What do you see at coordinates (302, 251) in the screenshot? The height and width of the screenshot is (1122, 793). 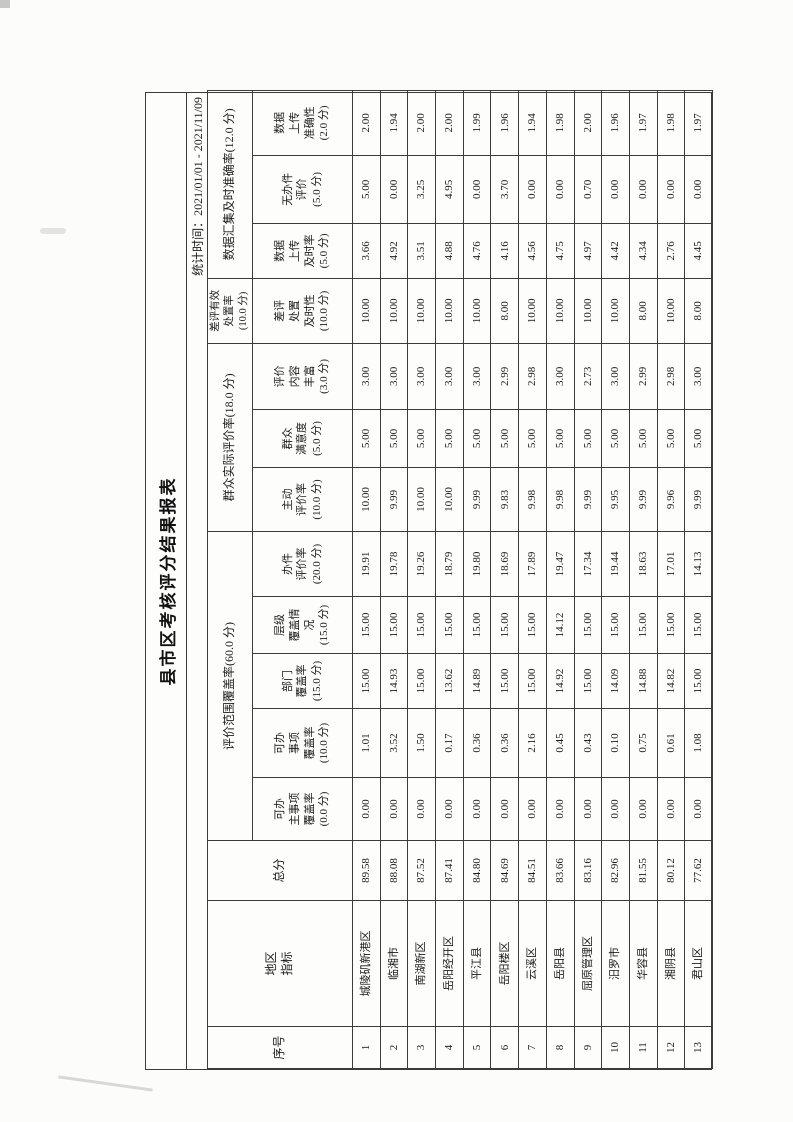 I see `column-header: 数据 上传 及时率 (5.0 分)` at bounding box center [302, 251].